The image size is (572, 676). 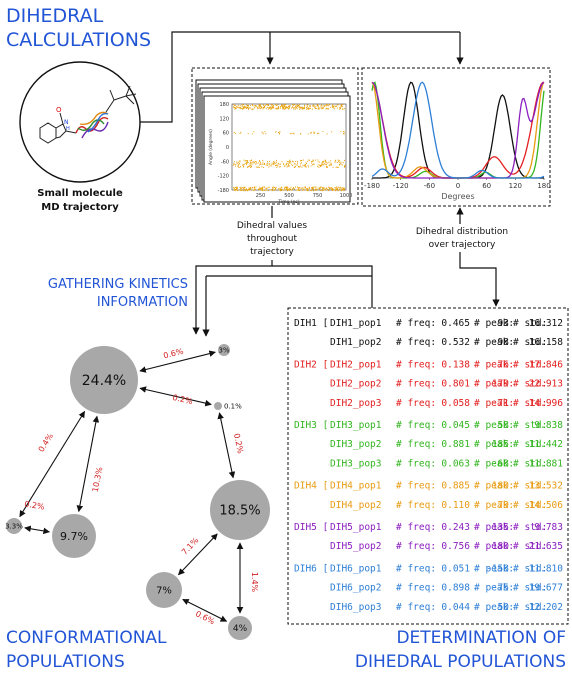 What do you see at coordinates (455, 425) in the screenshot?
I see `table-freq-value: 0.045` at bounding box center [455, 425].